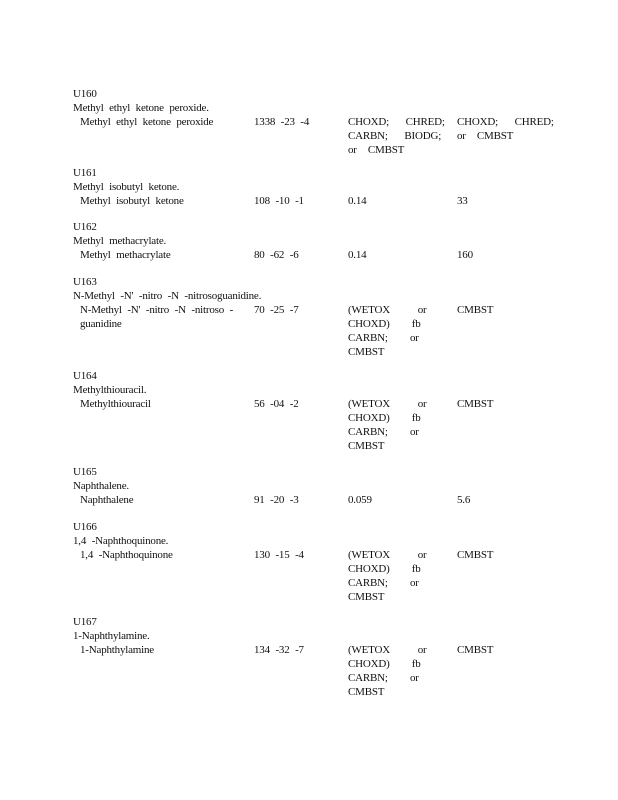 This screenshot has width=618, height=800. What do you see at coordinates (85, 94) in the screenshot?
I see `waste-code: U160` at bounding box center [85, 94].